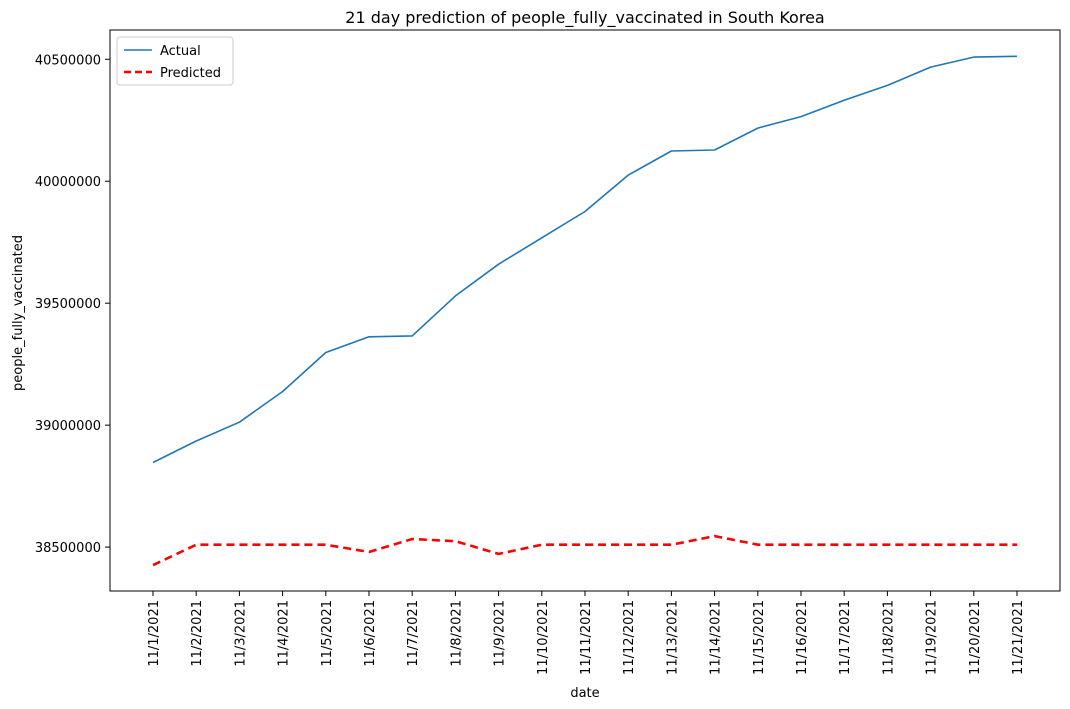 This screenshot has width=1070, height=709. Describe the element at coordinates (68, 304) in the screenshot. I see `y-tick-label: 39500000` at that location.